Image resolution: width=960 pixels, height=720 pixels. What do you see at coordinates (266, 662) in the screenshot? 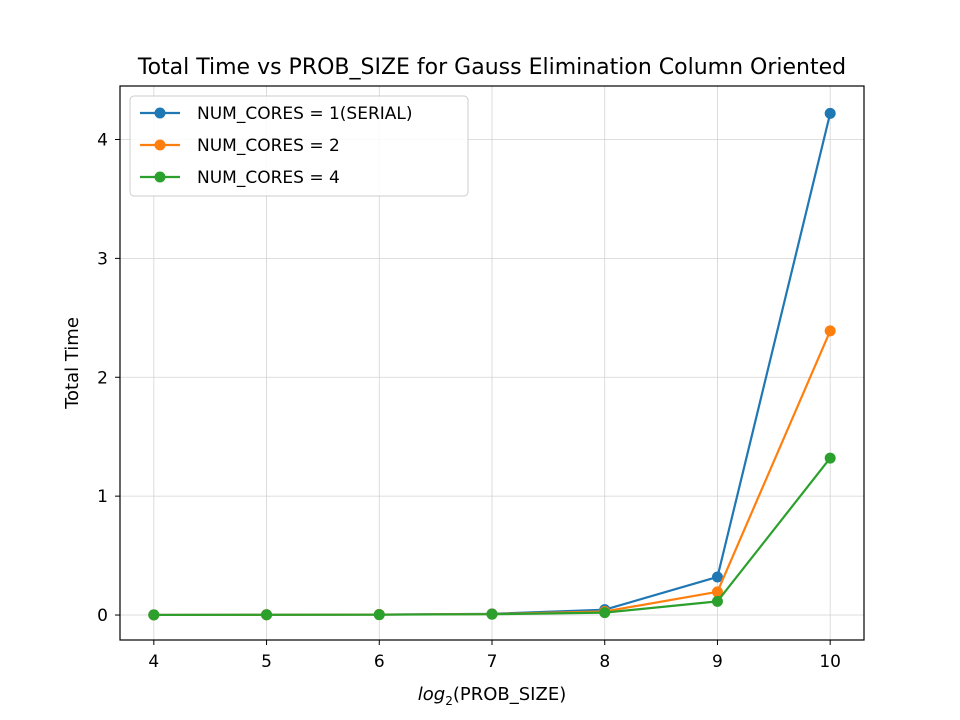
I see `x-tick-label: 5` at bounding box center [266, 662].